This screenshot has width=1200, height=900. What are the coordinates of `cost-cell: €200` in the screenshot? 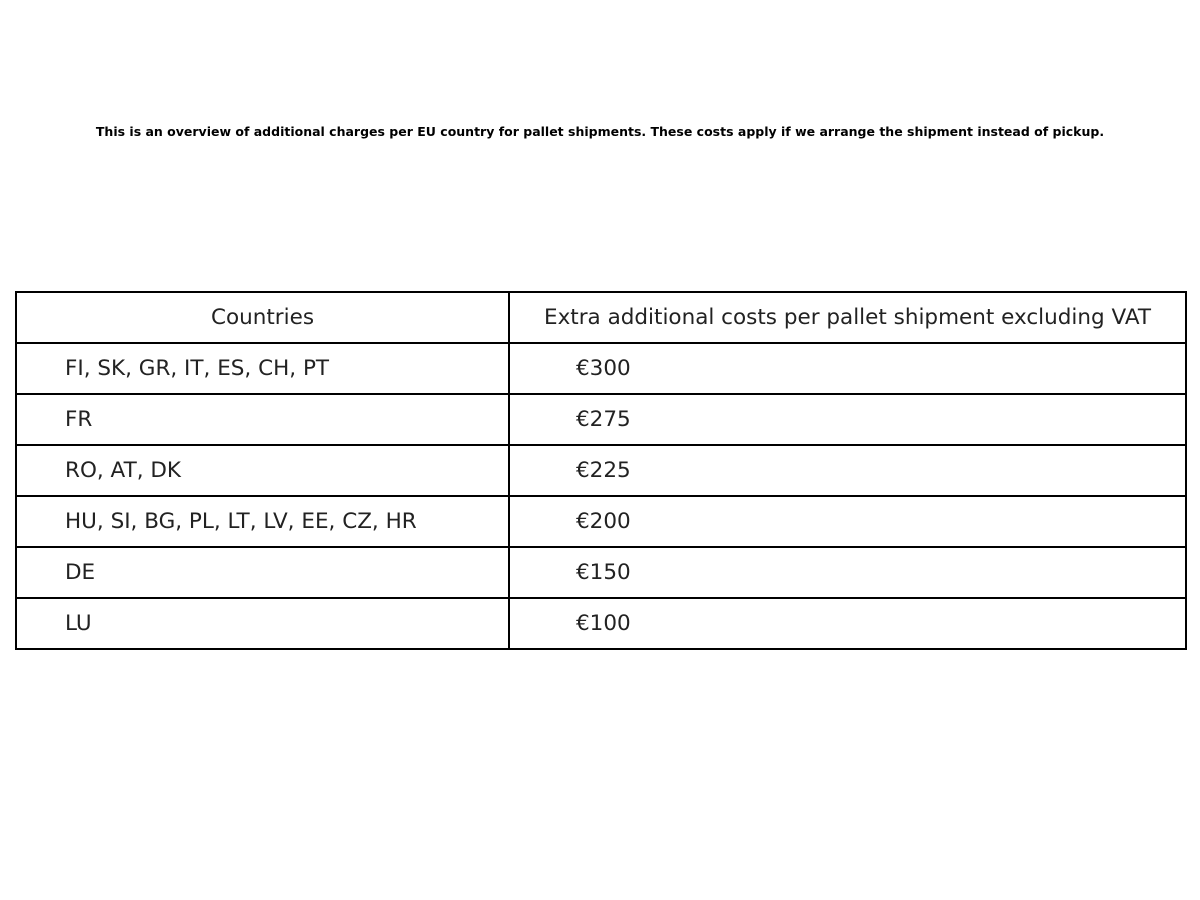 It's located at (847, 521).